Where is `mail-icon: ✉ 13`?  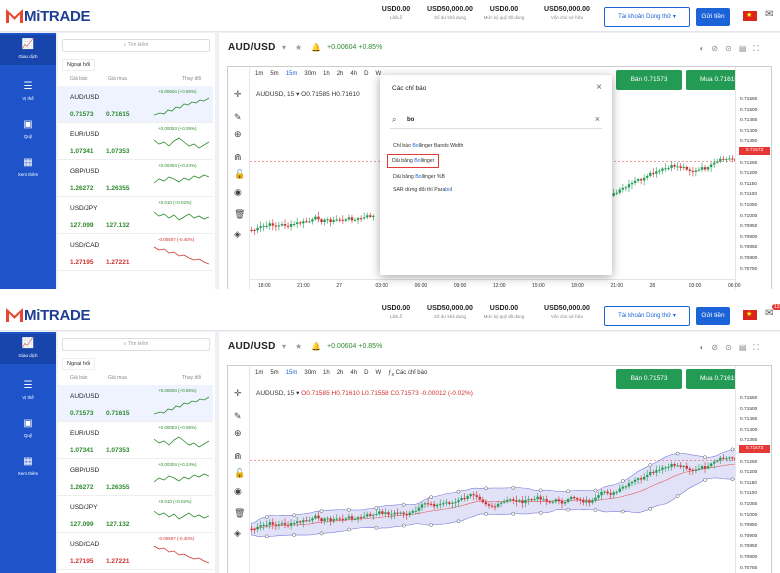
mail-icon: ✉ 13 is located at coordinates (772, 311).